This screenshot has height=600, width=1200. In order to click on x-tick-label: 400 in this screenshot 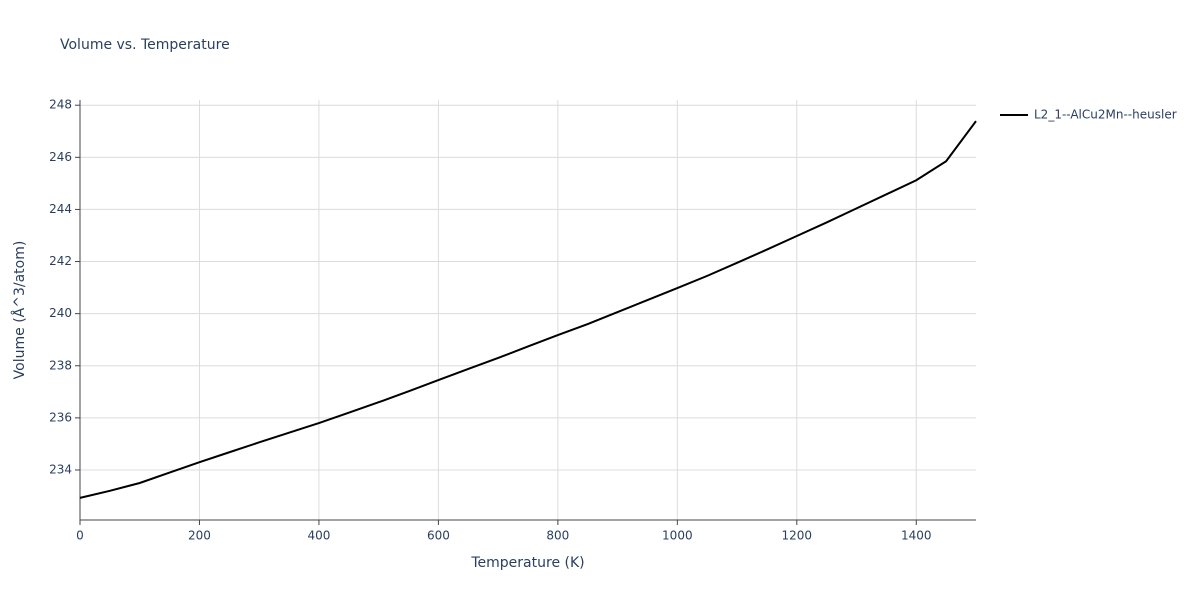, I will do `click(318, 536)`.